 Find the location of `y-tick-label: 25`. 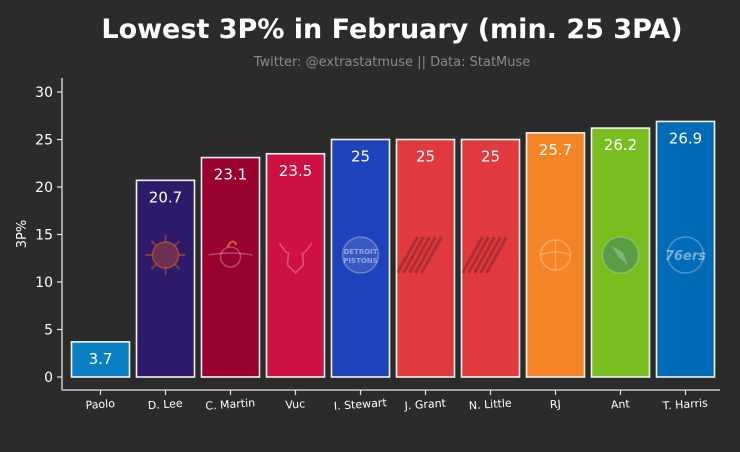

y-tick-label: 25 is located at coordinates (44, 141).